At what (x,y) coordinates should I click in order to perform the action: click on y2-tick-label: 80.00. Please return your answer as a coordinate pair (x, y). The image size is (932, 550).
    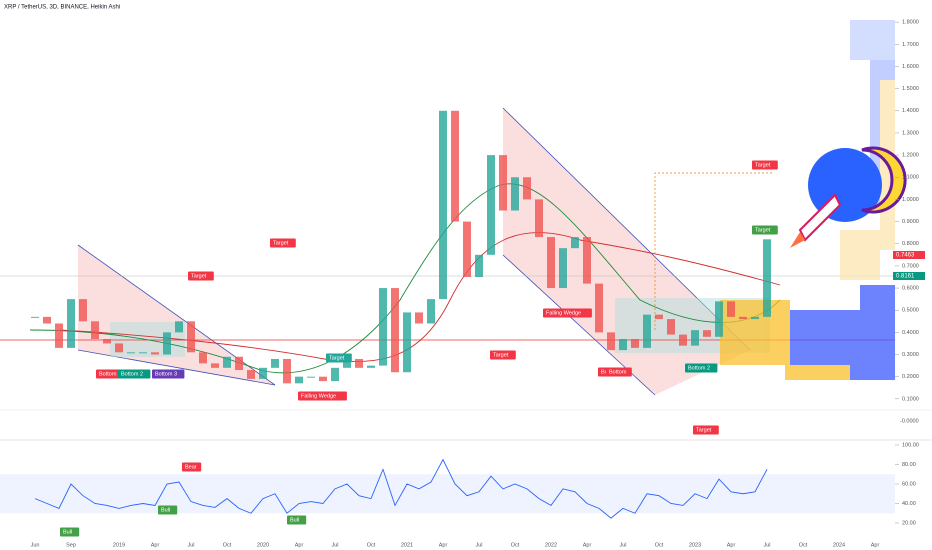
    Looking at the image, I should click on (909, 465).